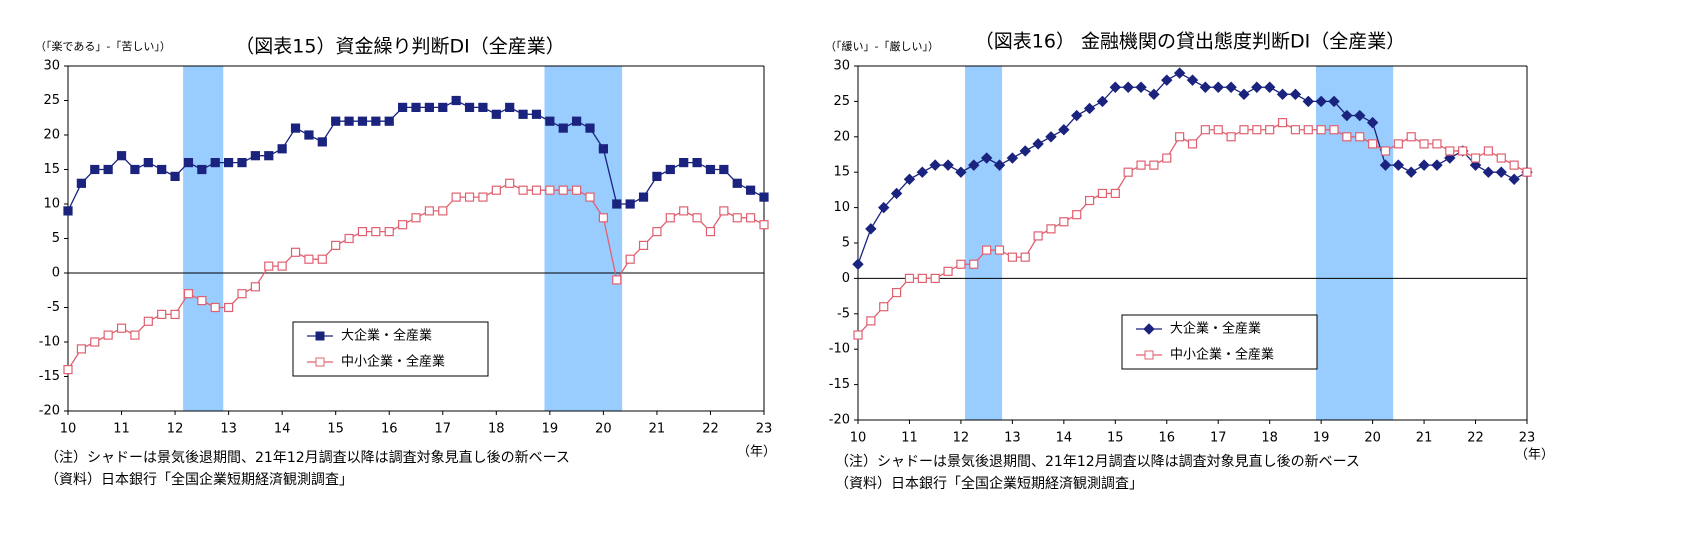 This screenshot has height=559, width=1681. What do you see at coordinates (399, 47) in the screenshot?
I see `chart-title: （図表15）資金繰り判断DI（全産業）` at bounding box center [399, 47].